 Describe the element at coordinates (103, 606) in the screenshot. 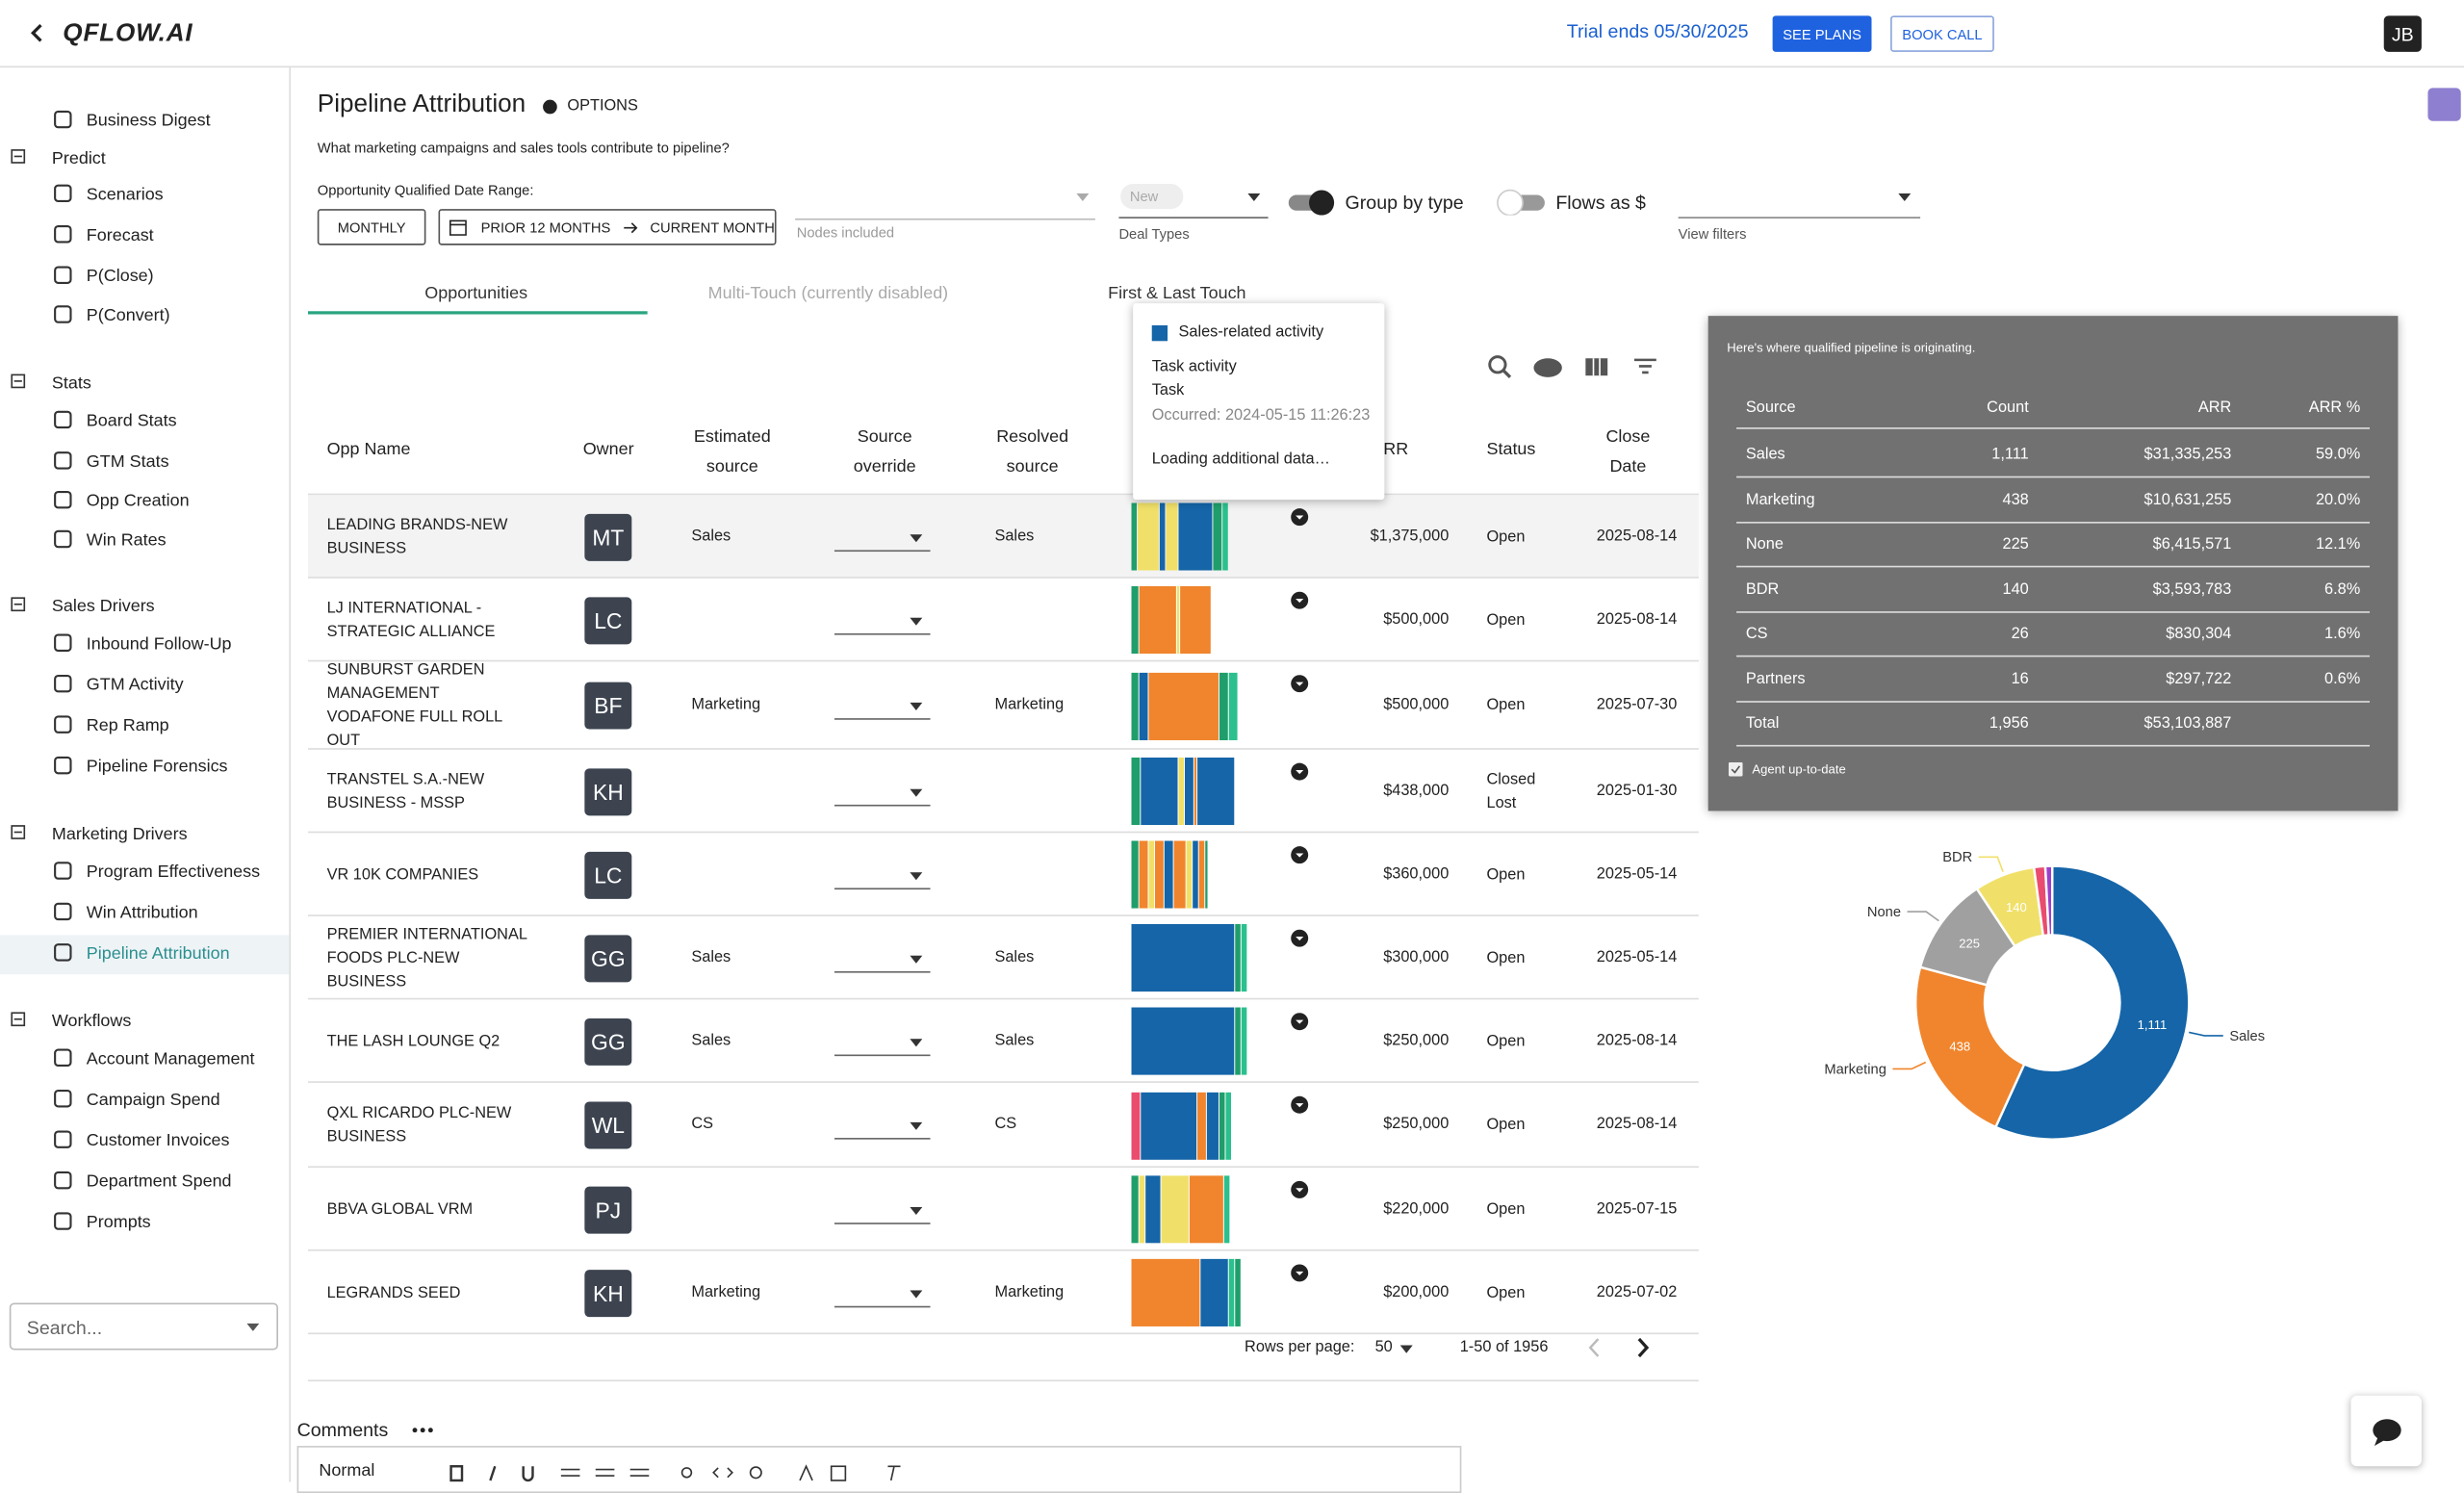

I see `nav-group-title: Sales Drivers` at that location.